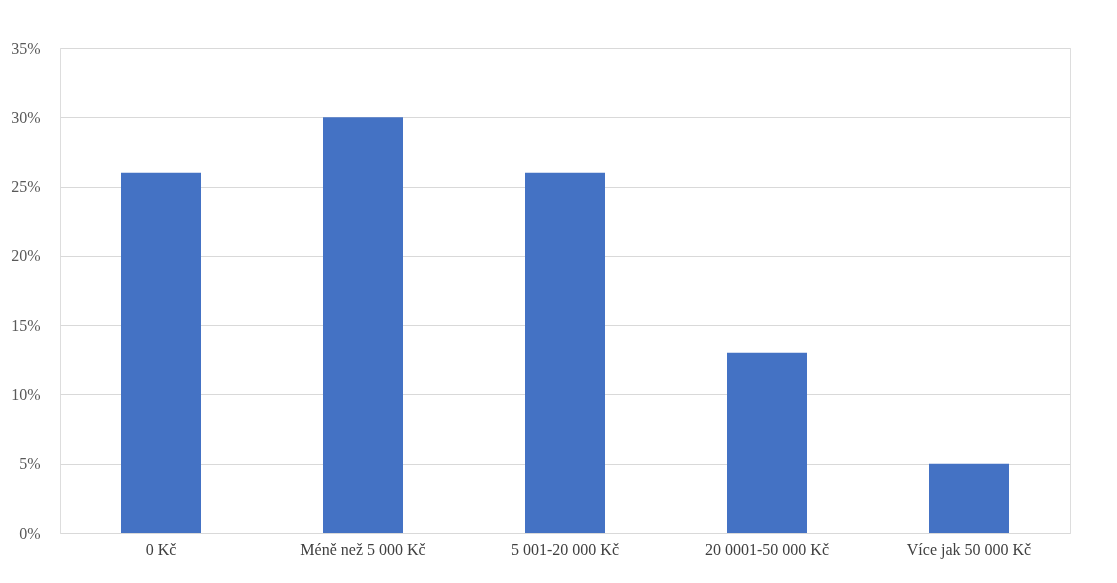 This screenshot has height=583, width=1117. Describe the element at coordinates (767, 549) in the screenshot. I see `x-tick-label: 20 0001-50 000 Kč` at that location.